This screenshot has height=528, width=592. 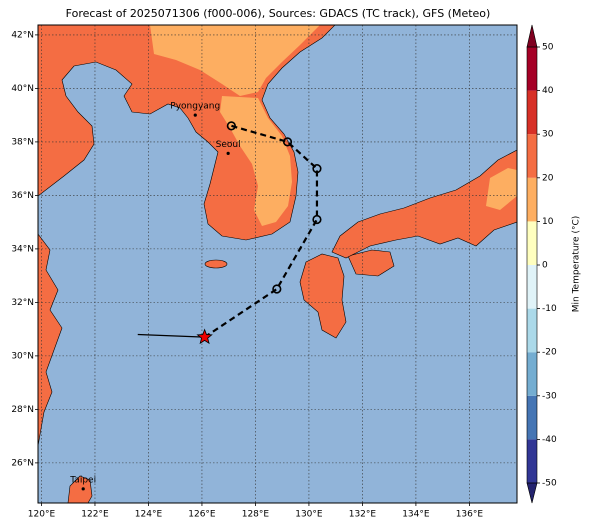 I want to click on land-warm-honshu, so click(x=501, y=189).